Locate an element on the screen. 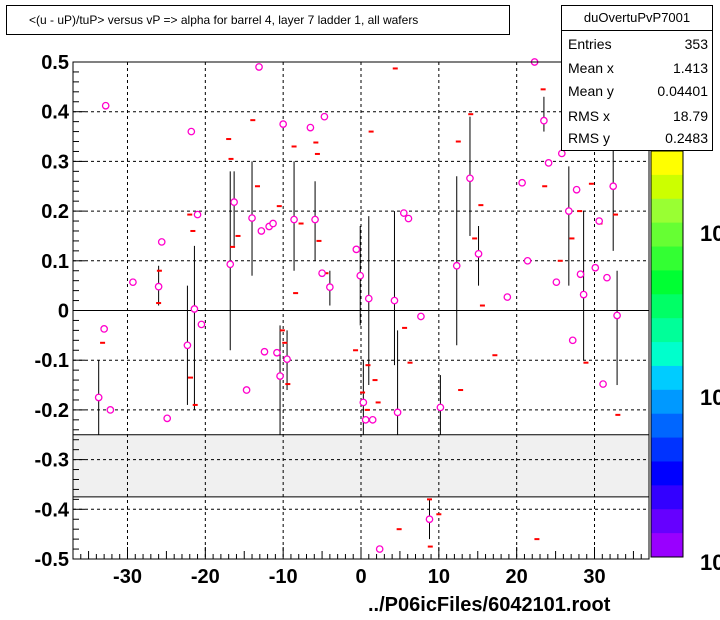 The image size is (720, 620). file-label: ../P06icFiles/6042101.root is located at coordinates (489, 605).